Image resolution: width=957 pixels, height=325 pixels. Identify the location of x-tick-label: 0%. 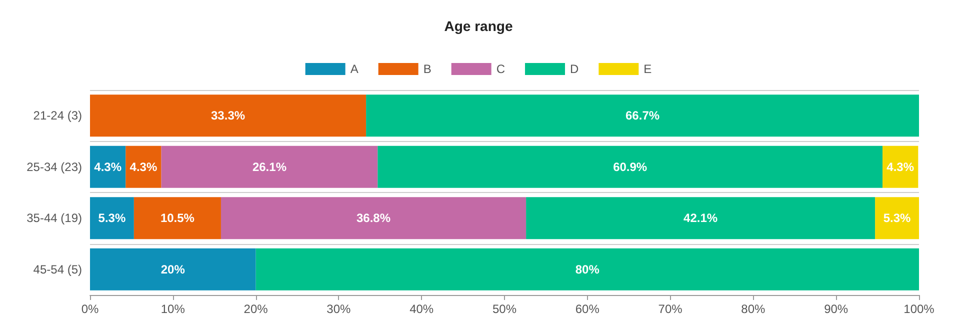
(90, 309).